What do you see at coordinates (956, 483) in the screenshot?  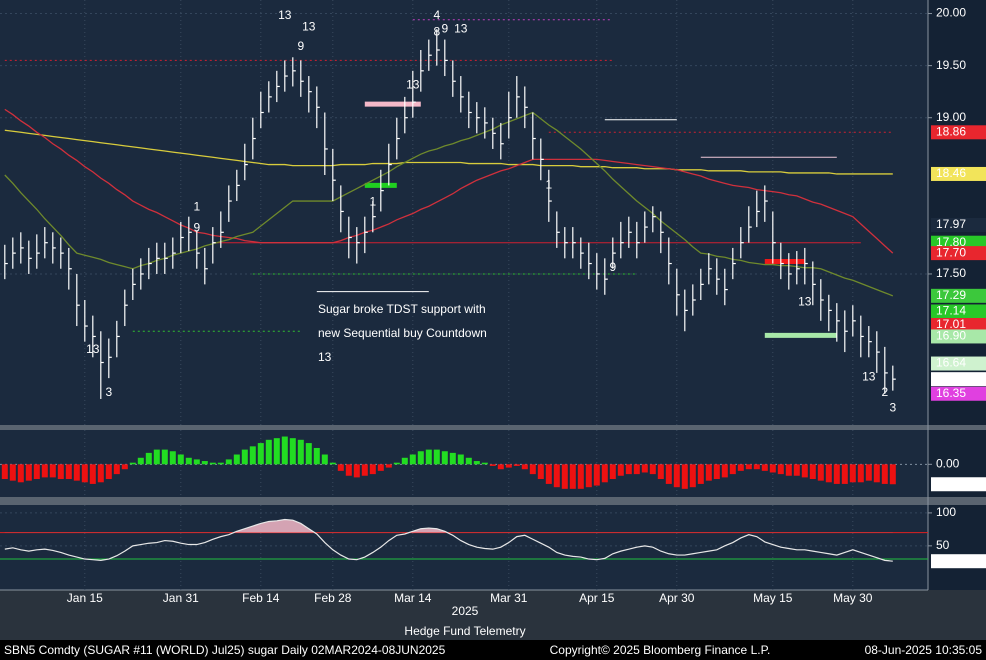 I see `price-tag-label: -1.2195` at bounding box center [956, 483].